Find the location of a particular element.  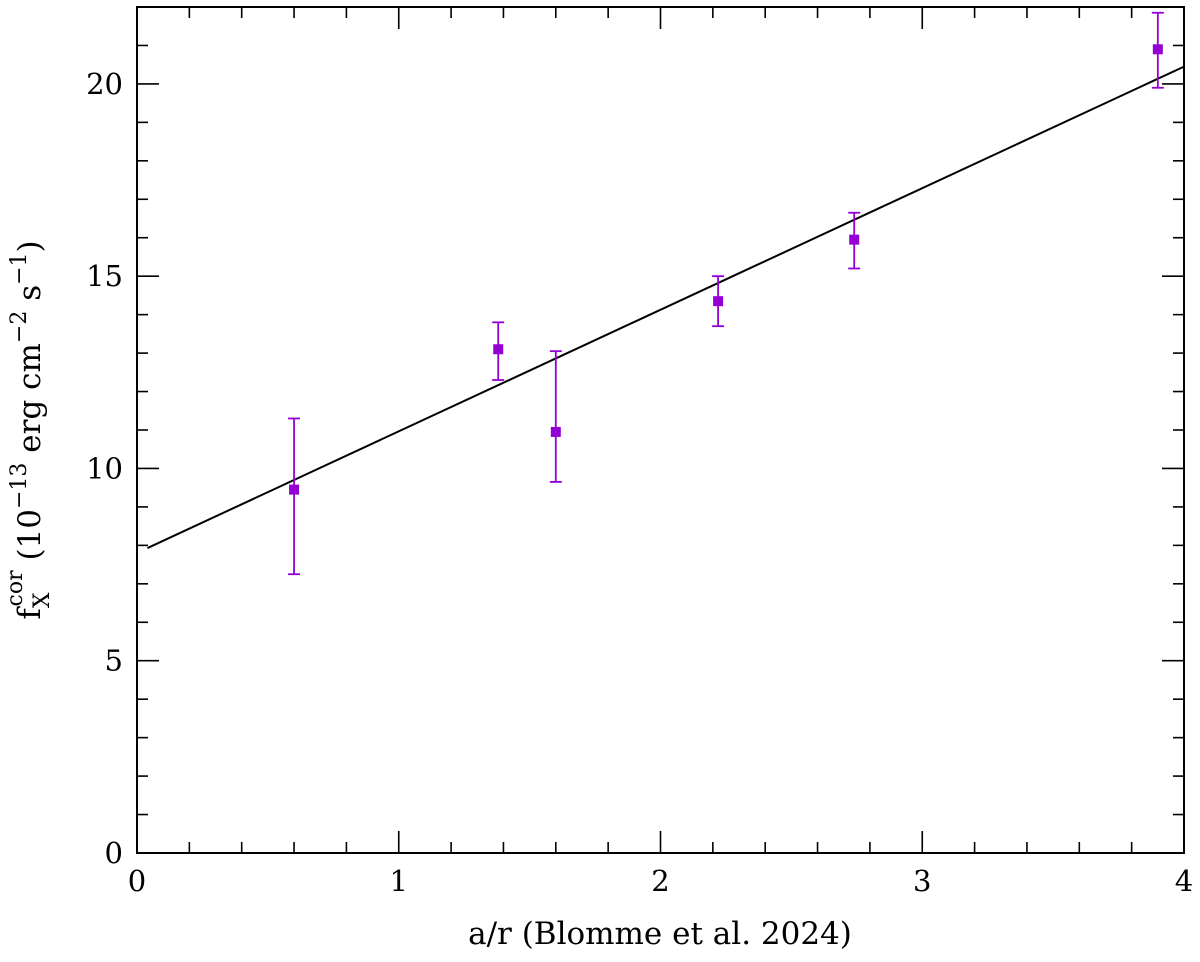

ylabel-exp2: −2 is located at coordinates (19, 327).